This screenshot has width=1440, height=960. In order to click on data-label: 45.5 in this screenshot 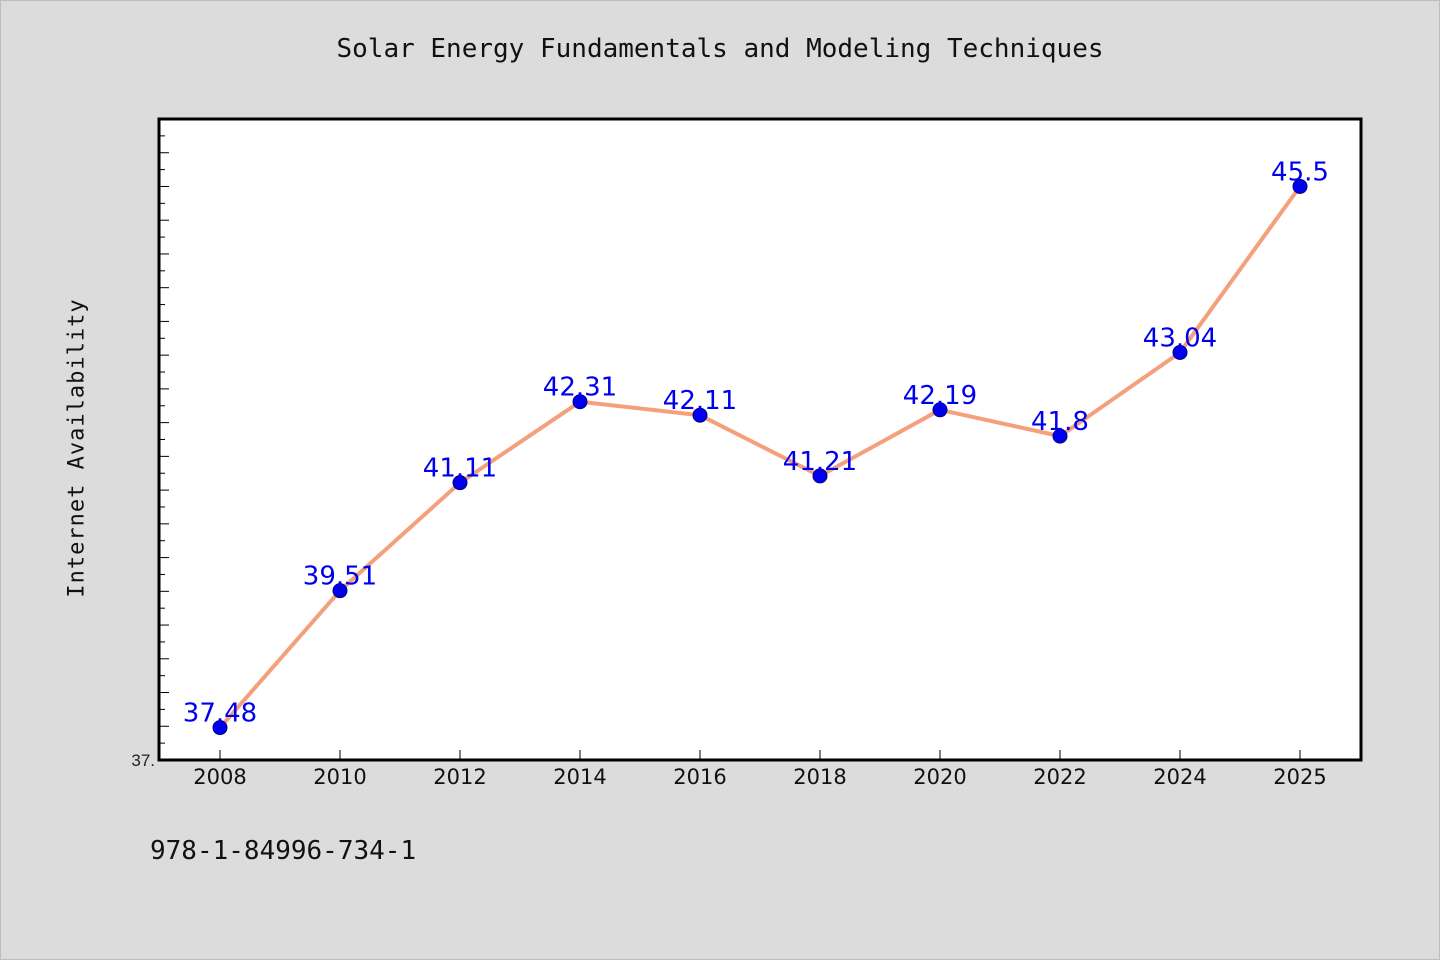, I will do `click(1300, 172)`.